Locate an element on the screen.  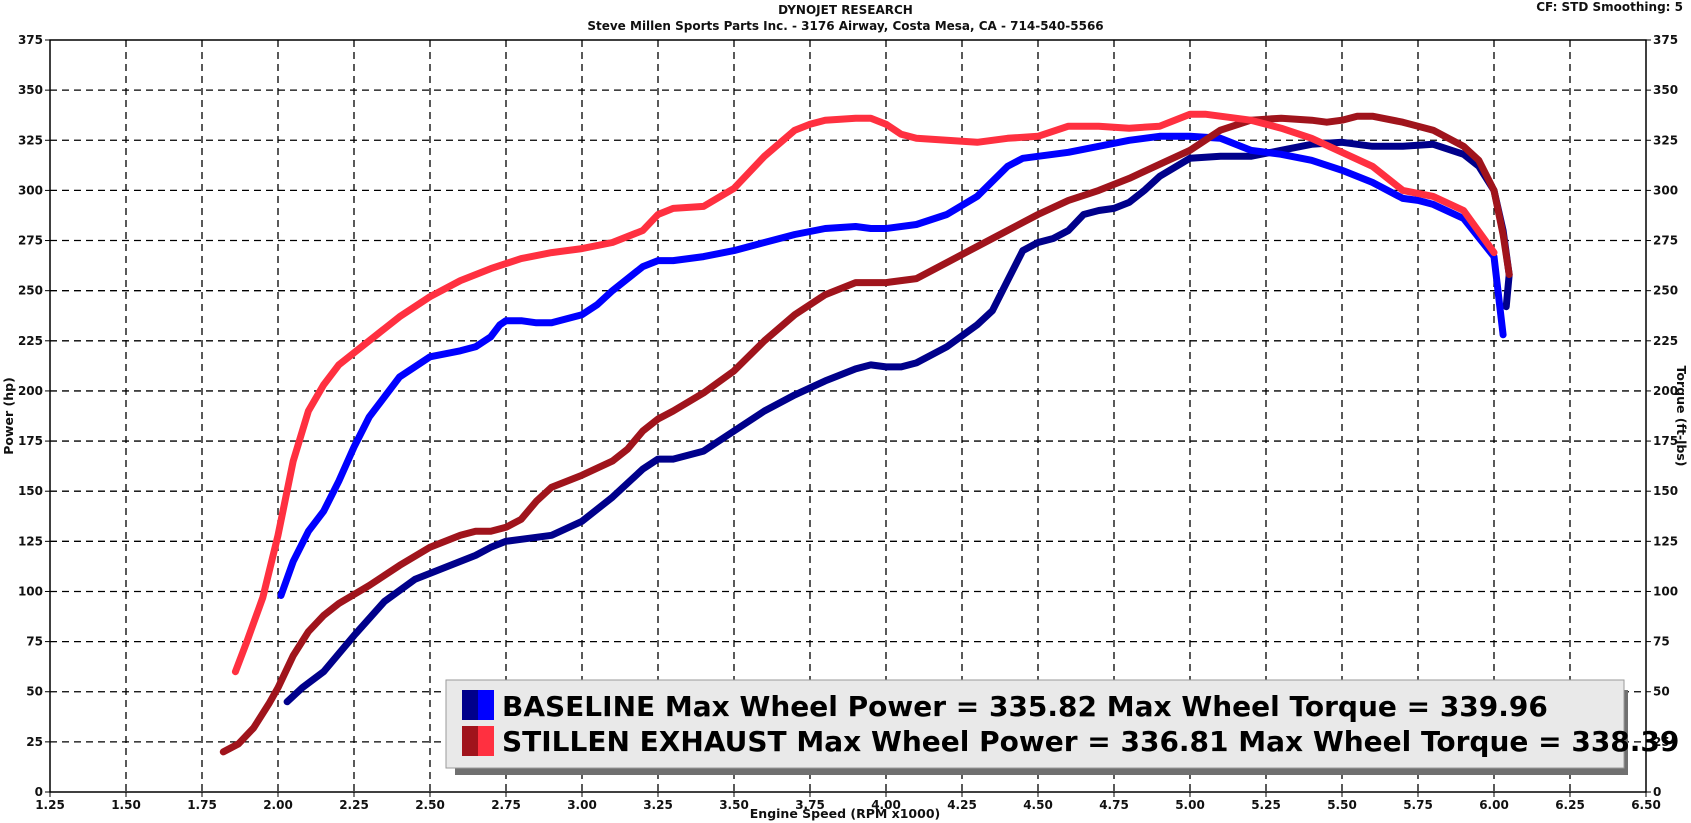
y-axis-label: Power (hp) is located at coordinates (8, 416).